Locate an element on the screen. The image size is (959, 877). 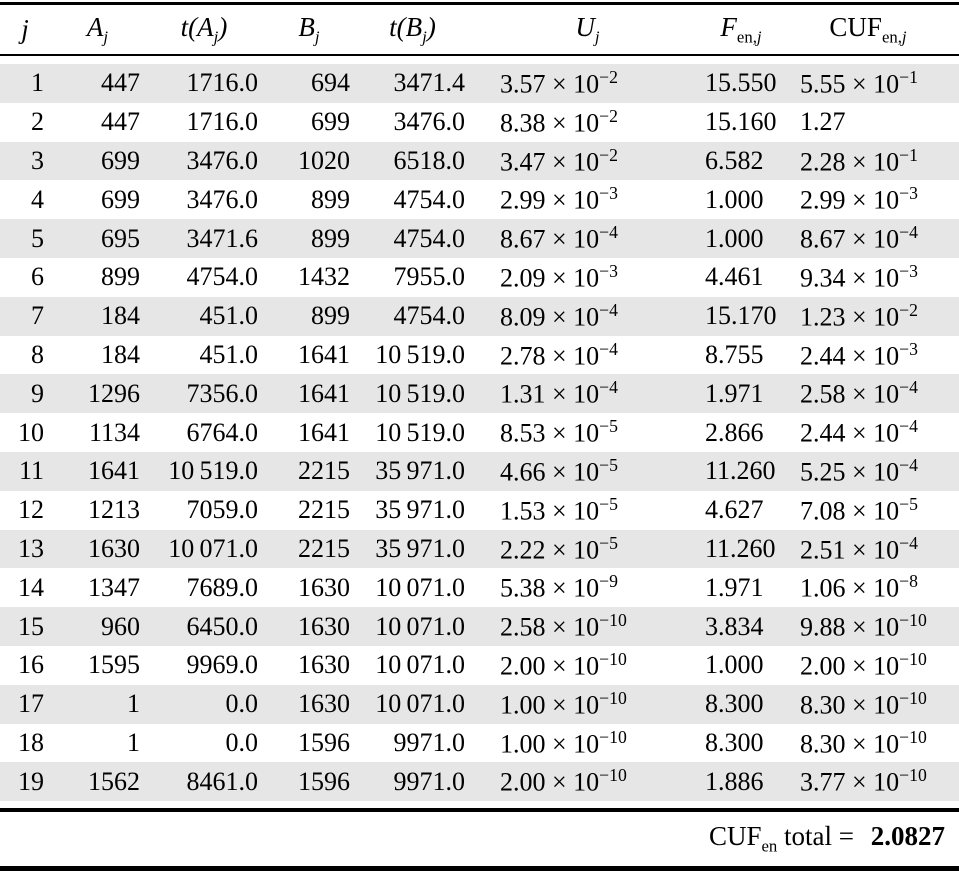
cell-cuf: 1.06 × 10⁻⁸ is located at coordinates (859, 587).